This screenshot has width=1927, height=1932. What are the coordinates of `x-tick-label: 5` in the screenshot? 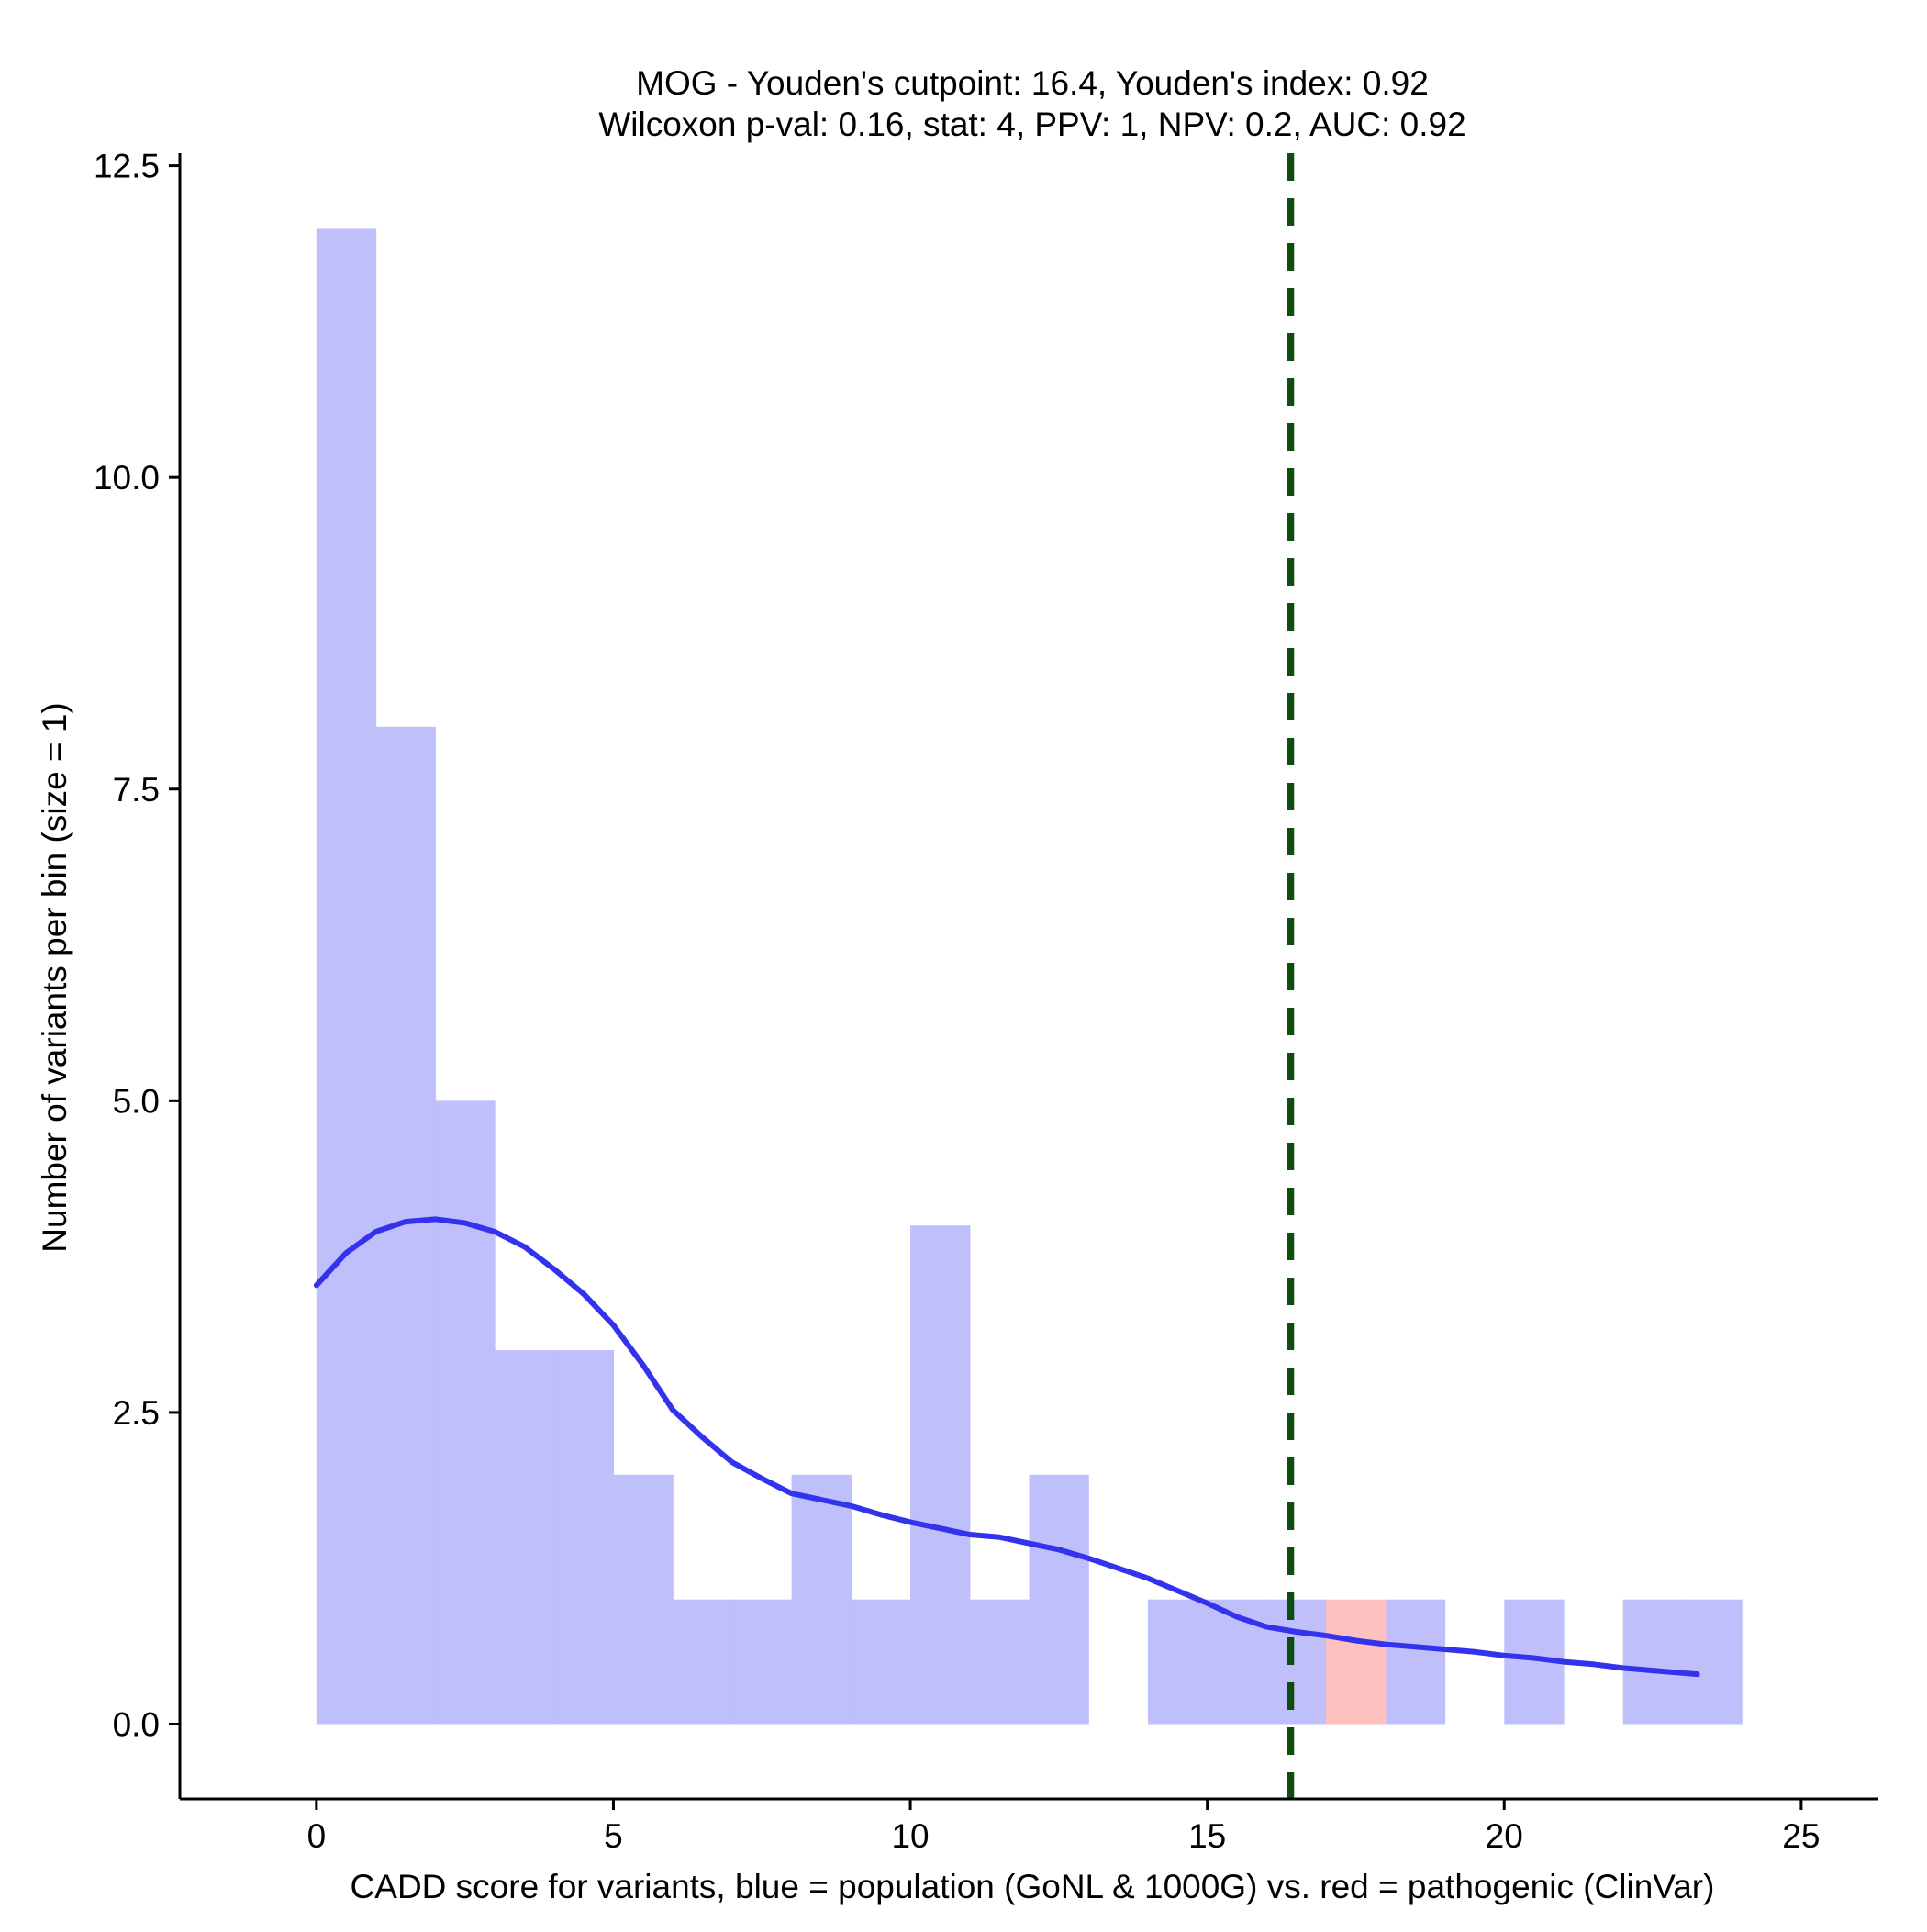 It's located at (613, 1836).